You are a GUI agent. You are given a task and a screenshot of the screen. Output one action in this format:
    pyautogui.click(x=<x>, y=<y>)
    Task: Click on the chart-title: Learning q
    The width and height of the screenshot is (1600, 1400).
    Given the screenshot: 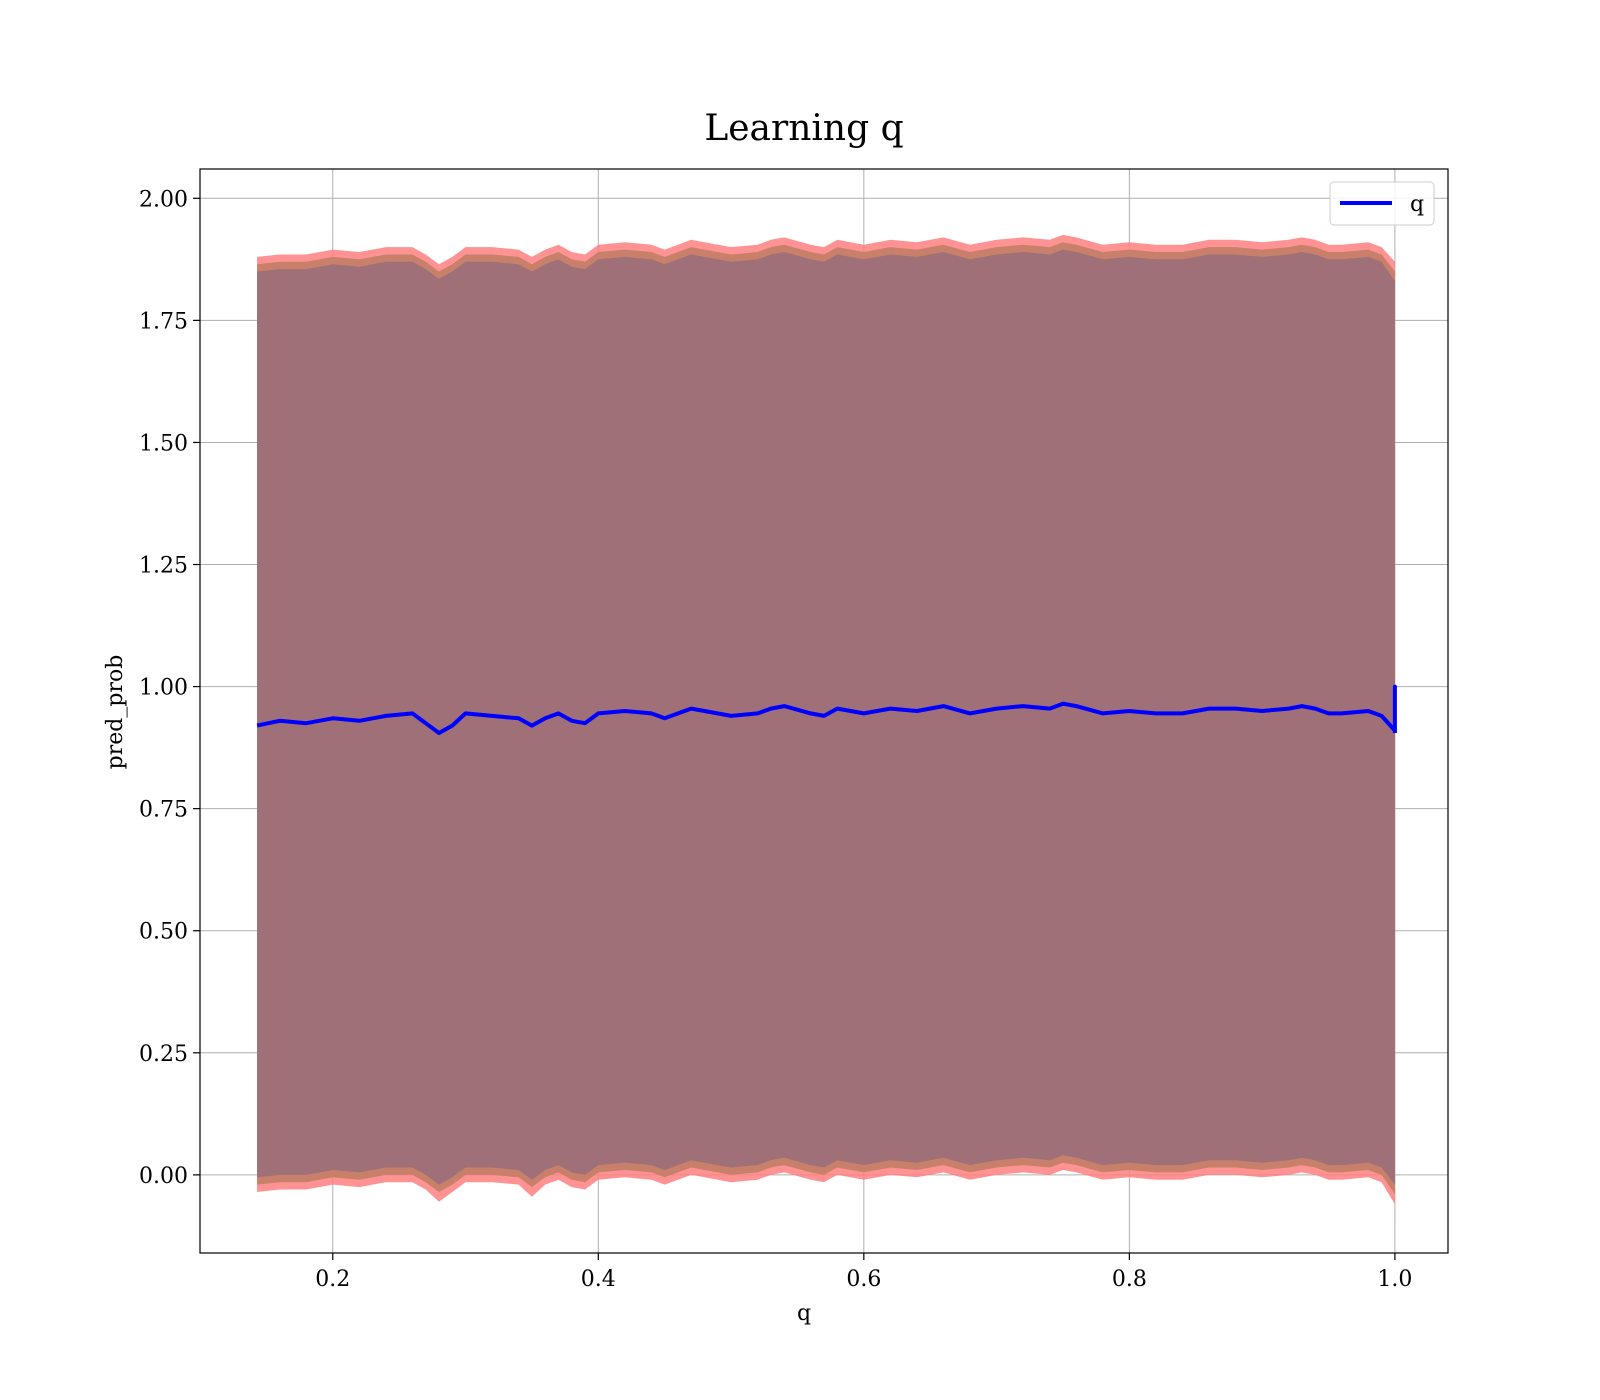 What is the action you would take?
    pyautogui.click(x=803, y=128)
    